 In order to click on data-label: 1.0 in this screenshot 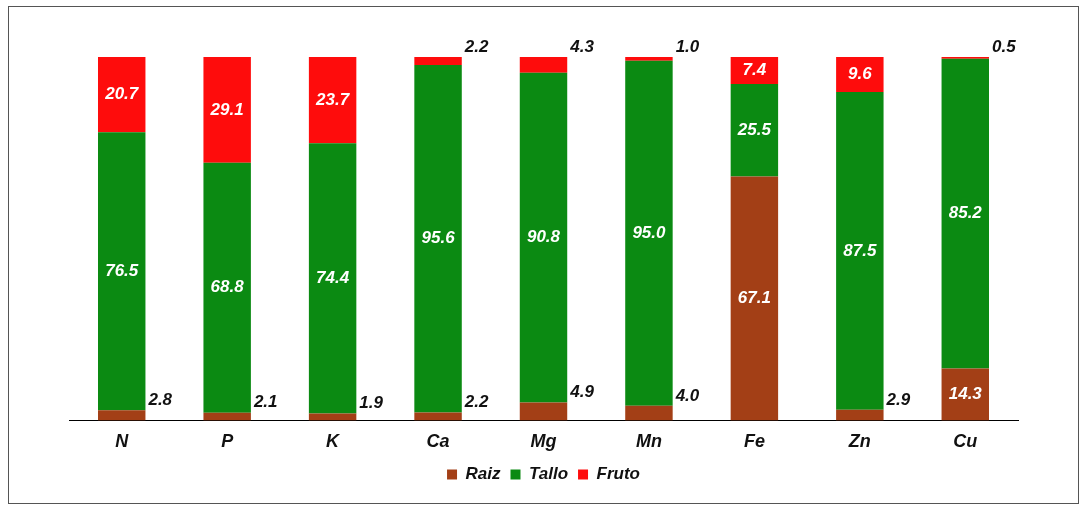, I will do `click(687, 46)`.